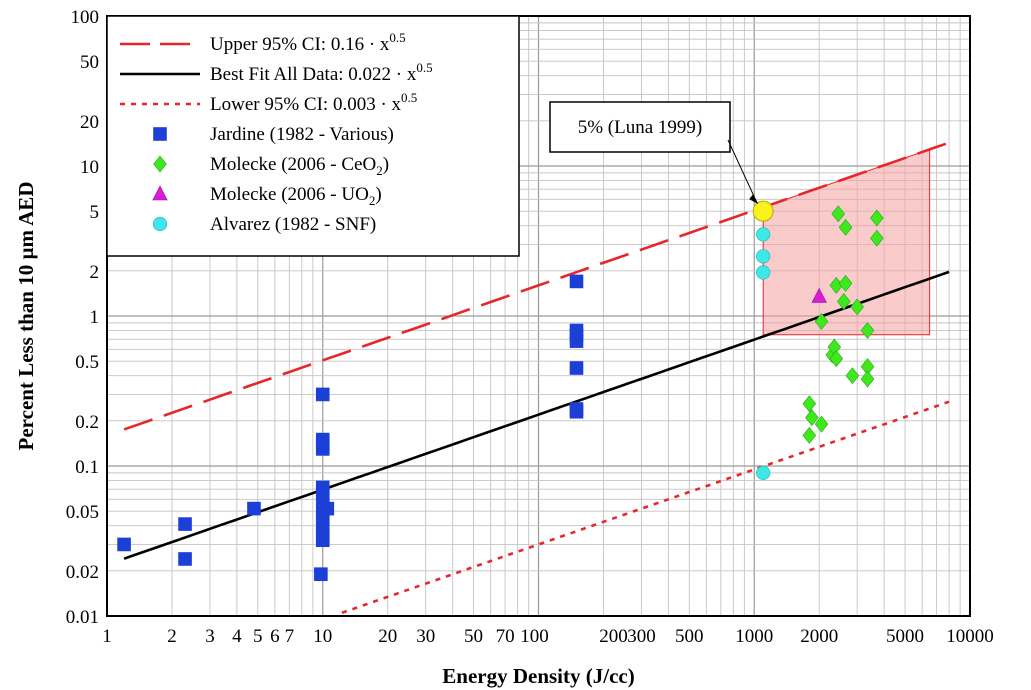  I want to click on x-tick-label: 5, so click(258, 636).